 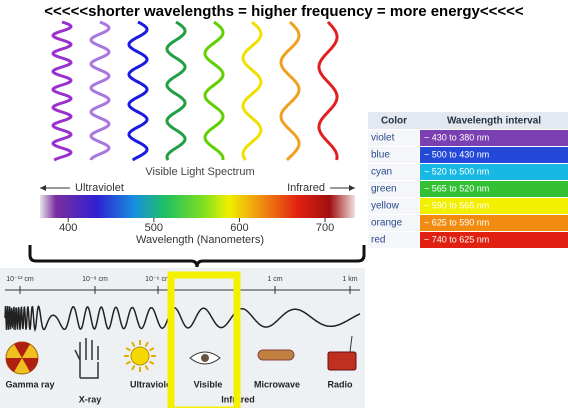 I want to click on ultraviolet-label: Ultraviolet, so click(x=99, y=188).